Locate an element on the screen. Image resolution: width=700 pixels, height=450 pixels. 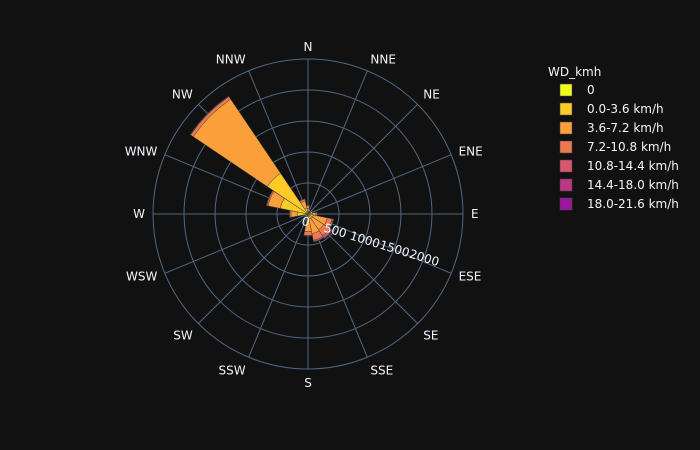
legend-label-0: 0 is located at coordinates (591, 90).